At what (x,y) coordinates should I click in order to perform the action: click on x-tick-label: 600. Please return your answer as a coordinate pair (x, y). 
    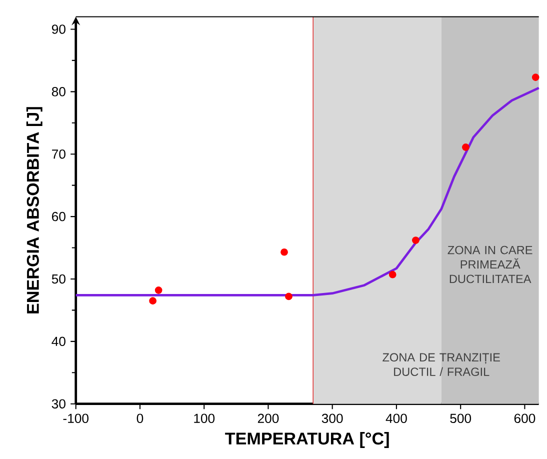
    Looking at the image, I should click on (525, 419).